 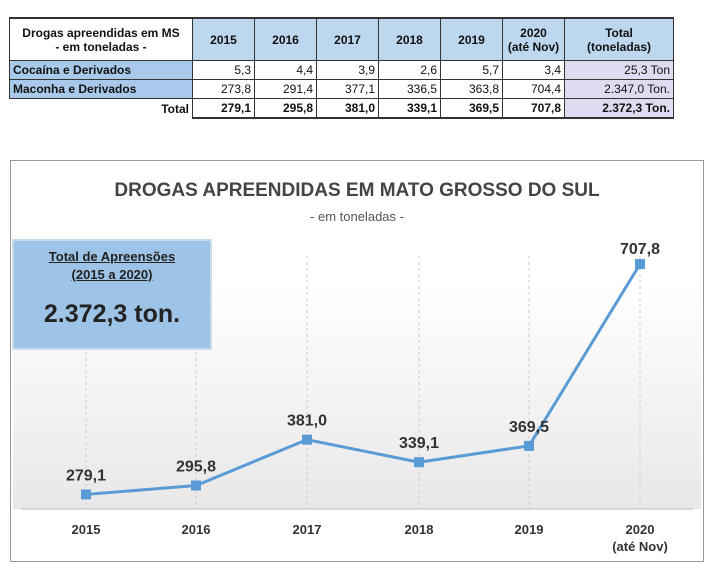 What do you see at coordinates (112, 256) in the screenshot?
I see `summary-title: Total de Apreensões` at bounding box center [112, 256].